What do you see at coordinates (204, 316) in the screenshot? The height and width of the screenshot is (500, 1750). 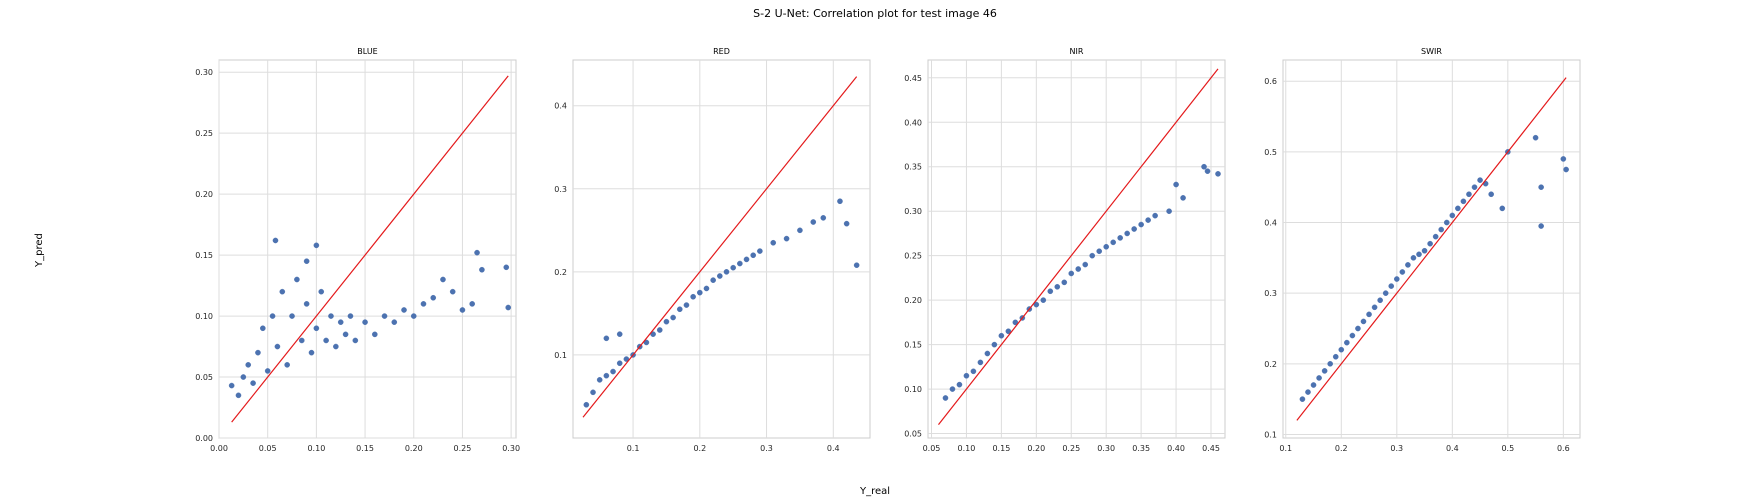 I see `y-tick-label: 0.10` at bounding box center [204, 316].